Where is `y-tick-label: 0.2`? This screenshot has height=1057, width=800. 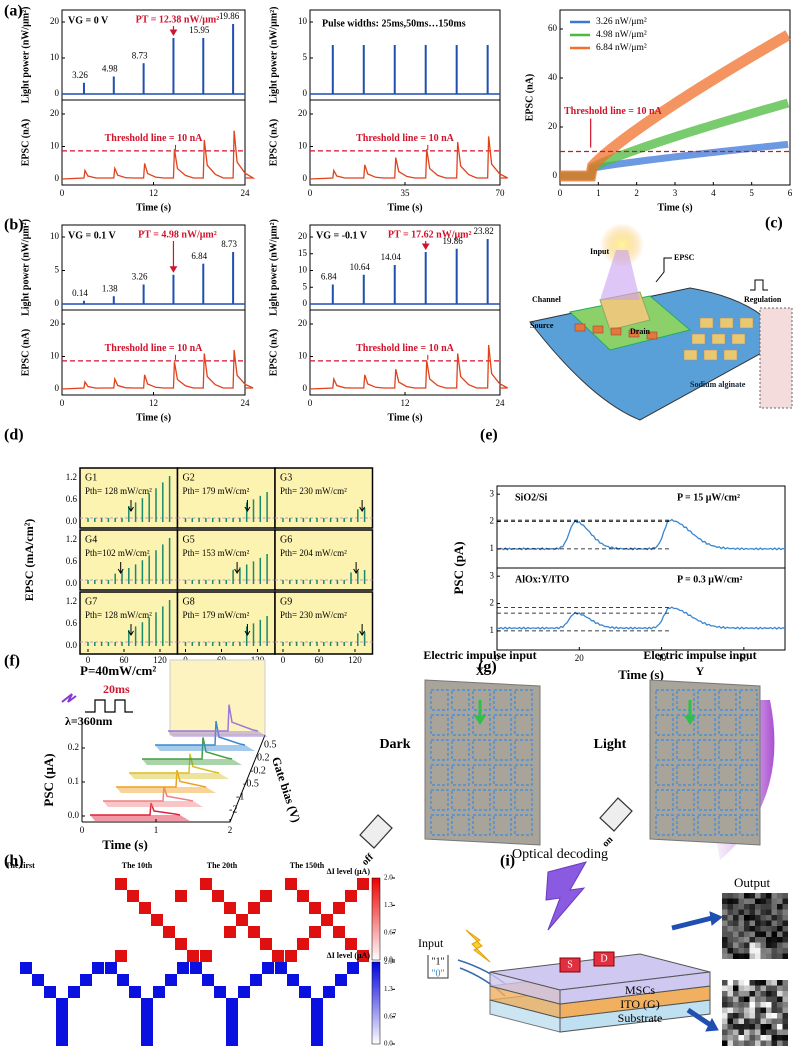
y-tick-label: 0.2 is located at coordinates (73, 747).